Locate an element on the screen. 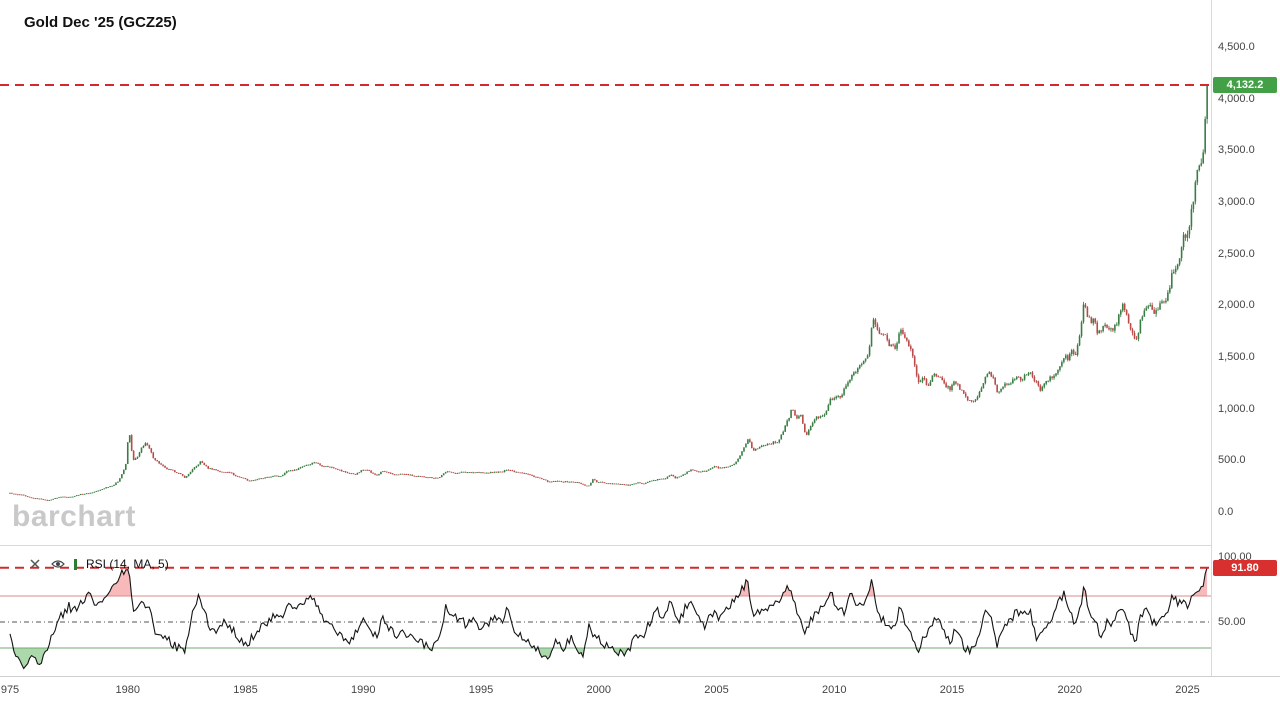 This screenshot has height=707, width=1280. price-axis-tick: 4,000.0 is located at coordinates (1236, 98).